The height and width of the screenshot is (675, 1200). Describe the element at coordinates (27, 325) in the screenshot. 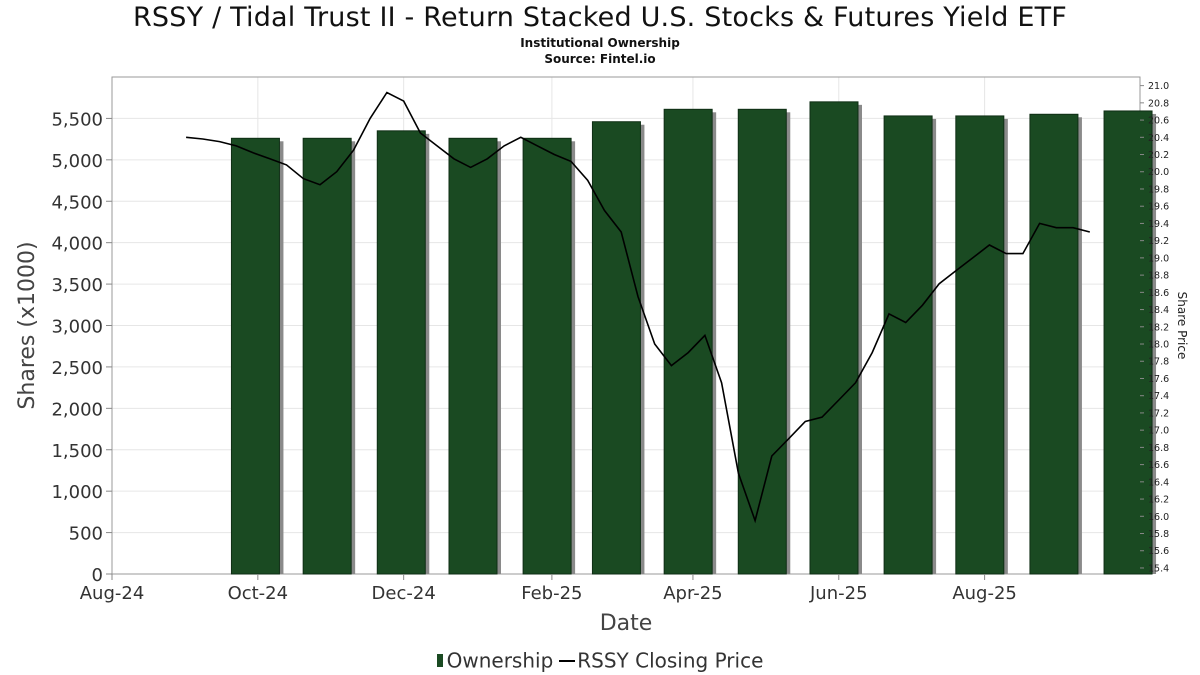

I see `y-axis-label: Shares (x1000)` at that location.